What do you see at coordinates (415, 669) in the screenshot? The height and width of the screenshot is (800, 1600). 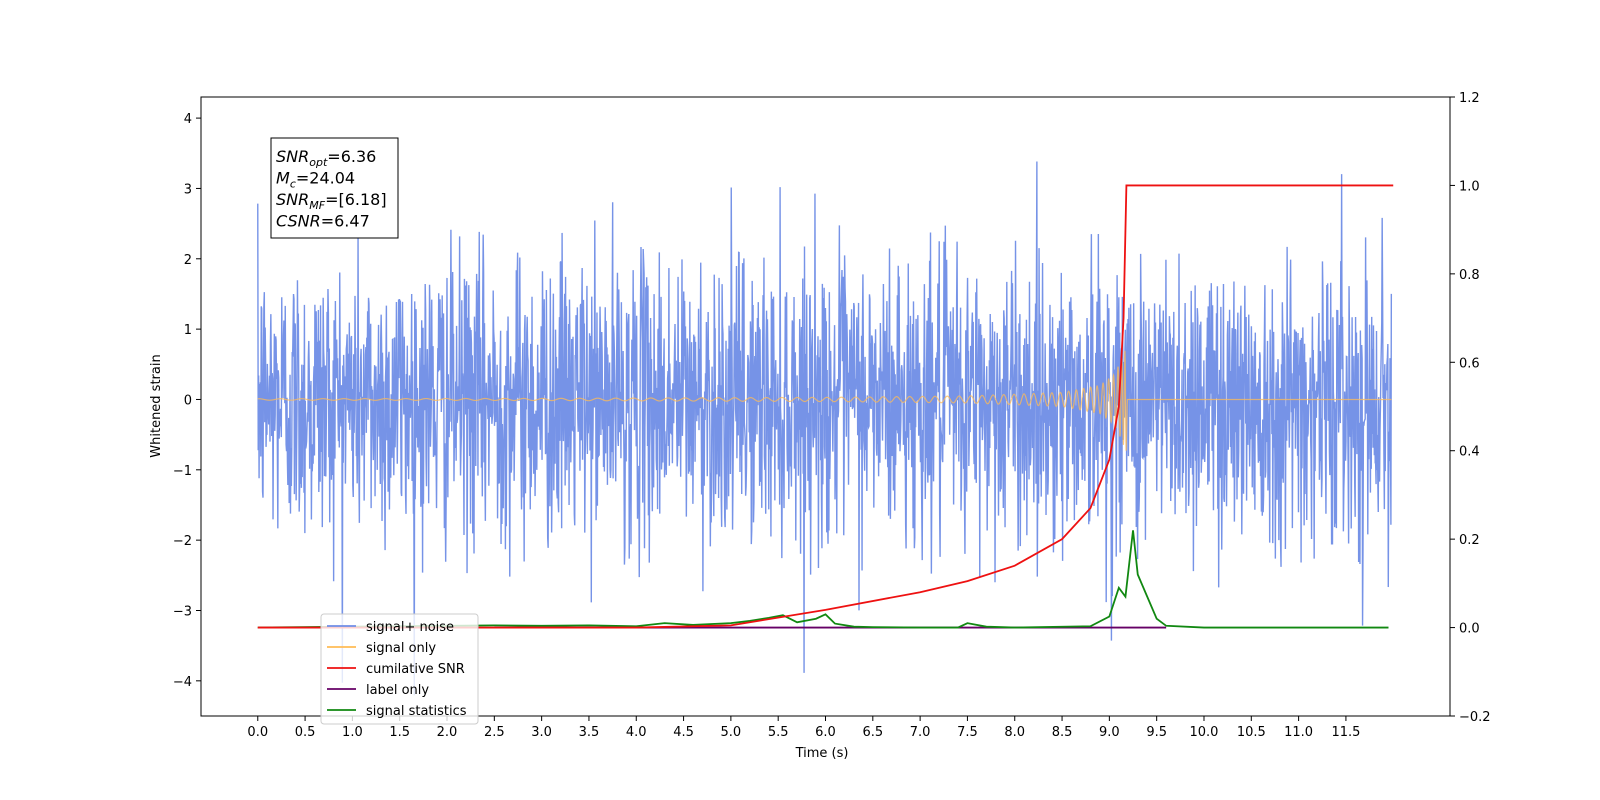 I see `legend-label: cumilative SNR` at bounding box center [415, 669].